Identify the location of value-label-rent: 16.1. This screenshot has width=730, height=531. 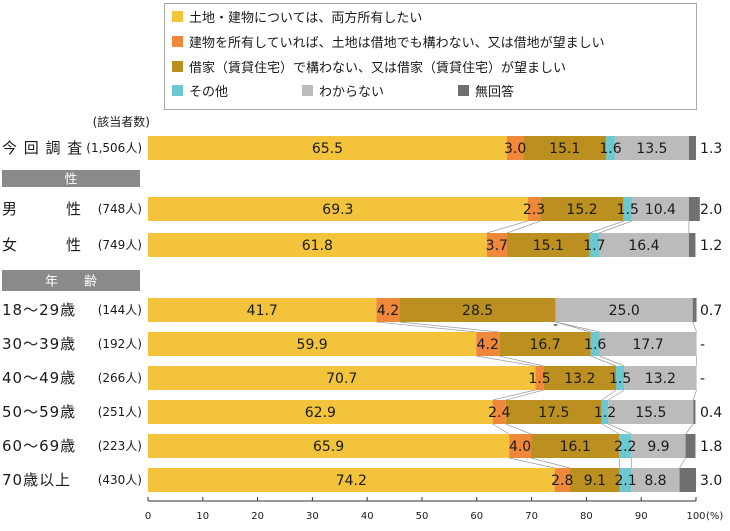
(575, 447).